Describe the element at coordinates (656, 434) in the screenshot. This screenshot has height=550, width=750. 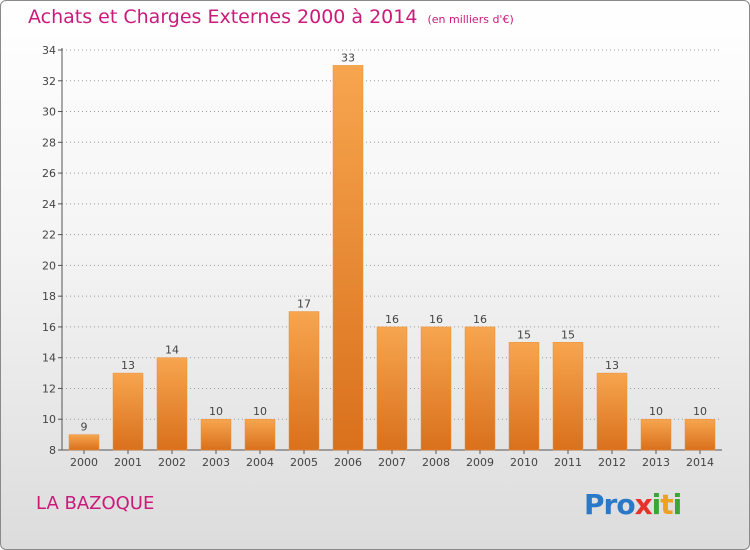
I see `bar-2013` at that location.